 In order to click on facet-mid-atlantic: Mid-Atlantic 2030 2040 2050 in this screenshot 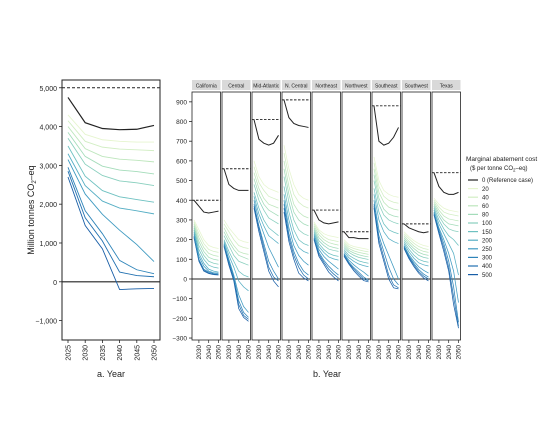, I will do `click(267, 220)`.